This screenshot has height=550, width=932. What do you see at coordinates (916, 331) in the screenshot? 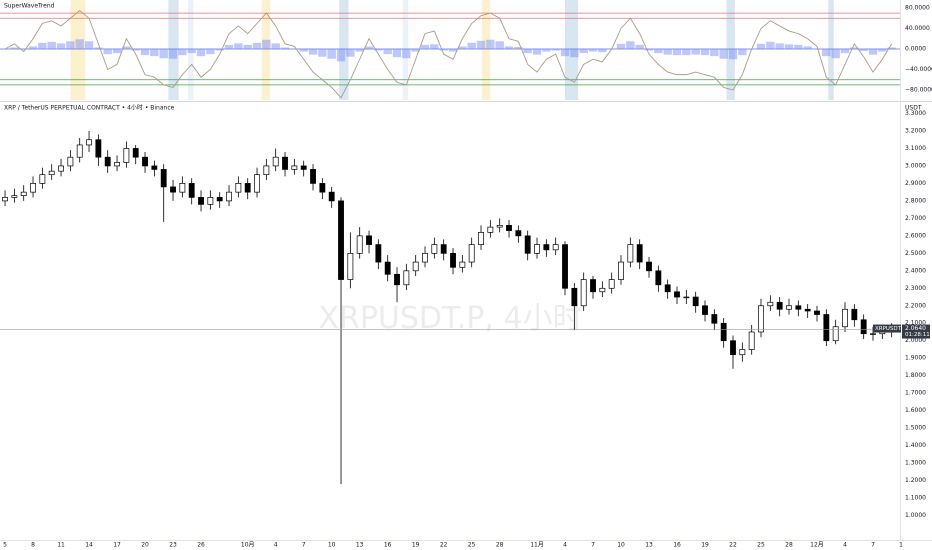
I see `price-tag` at bounding box center [916, 331].